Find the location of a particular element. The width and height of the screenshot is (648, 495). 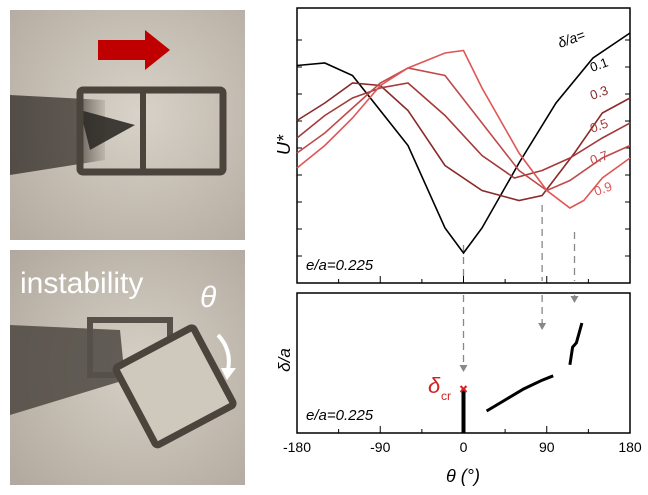

theta-symbol: θ is located at coordinates (208, 297).